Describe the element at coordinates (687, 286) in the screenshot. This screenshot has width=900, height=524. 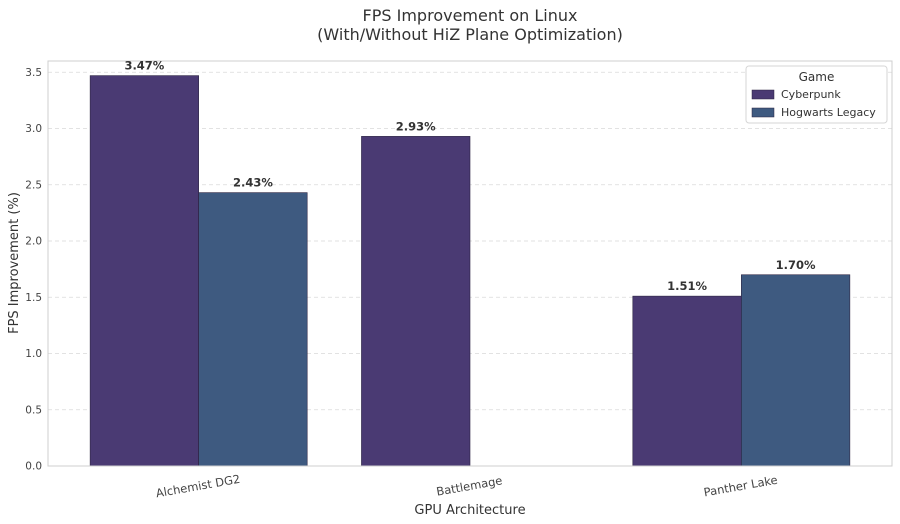
I see `data-label: 1.51%` at that location.